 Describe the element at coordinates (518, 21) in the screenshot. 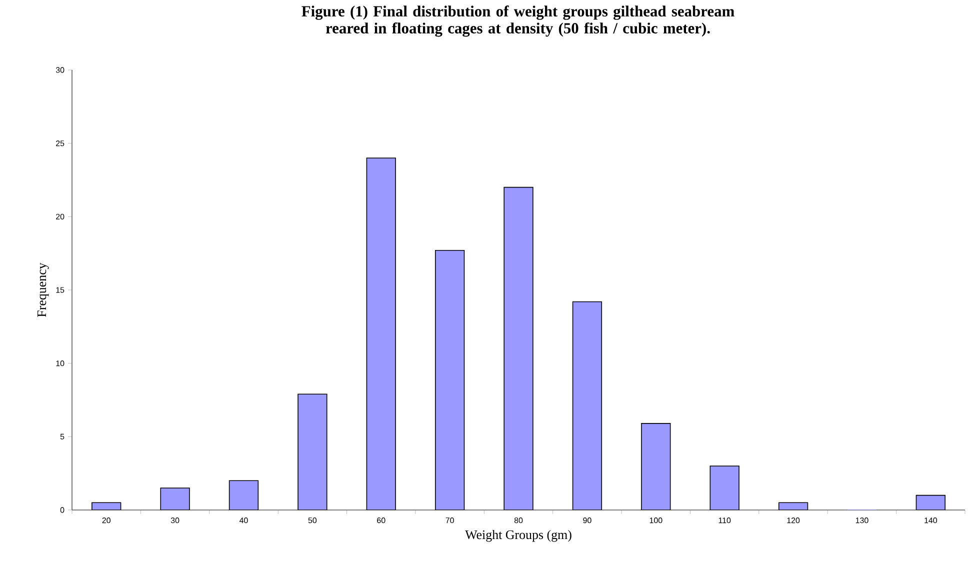

I see `chart-title: Figure (1) Final distribution of weight groups gilthead seabream reared in floating cages at density (50 fish / cubic meter).` at that location.